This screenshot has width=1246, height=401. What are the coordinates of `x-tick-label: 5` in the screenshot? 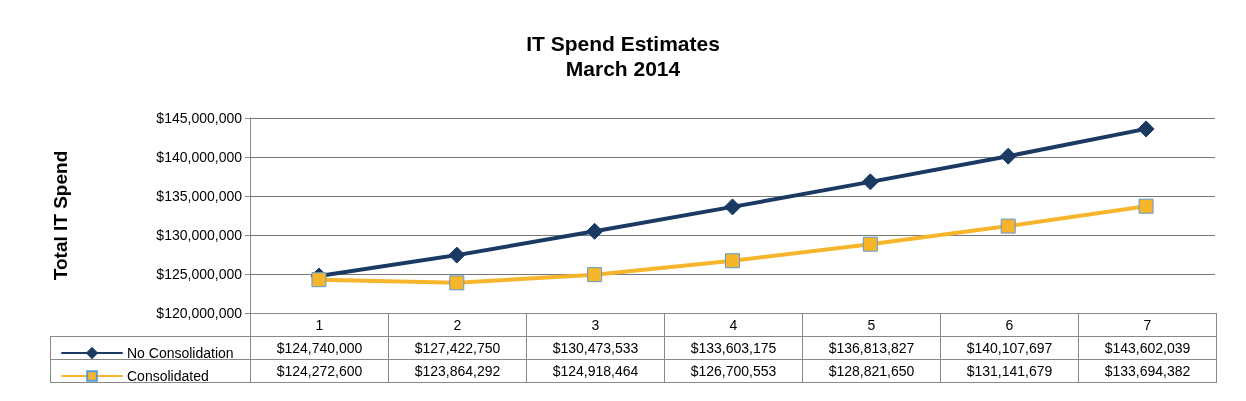 It's located at (871, 325).